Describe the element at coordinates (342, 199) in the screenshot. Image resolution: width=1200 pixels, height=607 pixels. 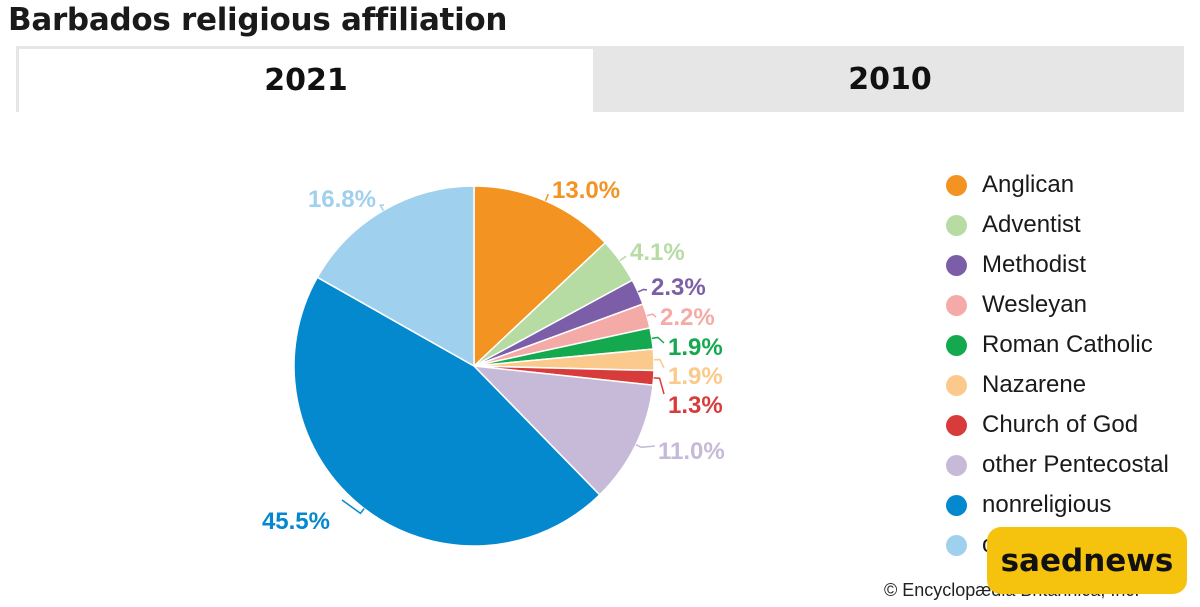
I see `data-label-other: 16.8%` at that location.